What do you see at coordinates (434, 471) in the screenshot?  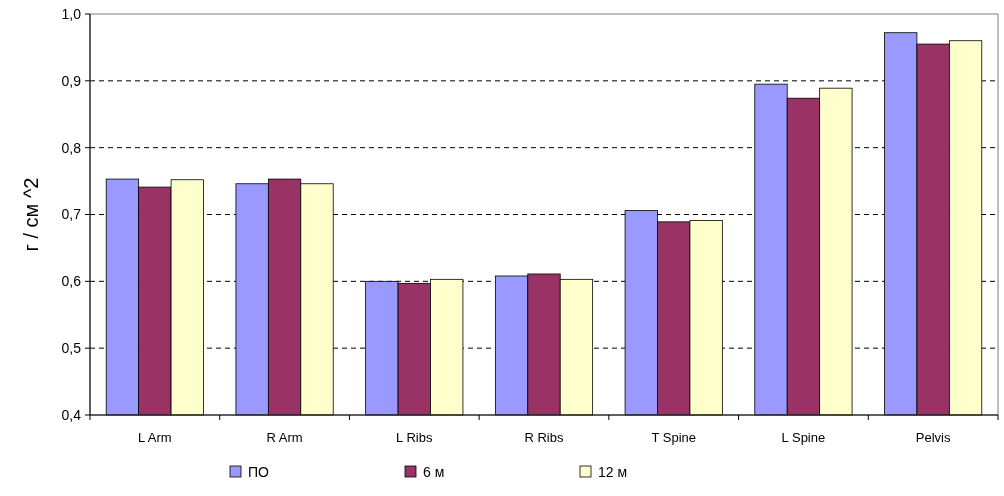 I see `legend-label: 6 м` at bounding box center [434, 471].